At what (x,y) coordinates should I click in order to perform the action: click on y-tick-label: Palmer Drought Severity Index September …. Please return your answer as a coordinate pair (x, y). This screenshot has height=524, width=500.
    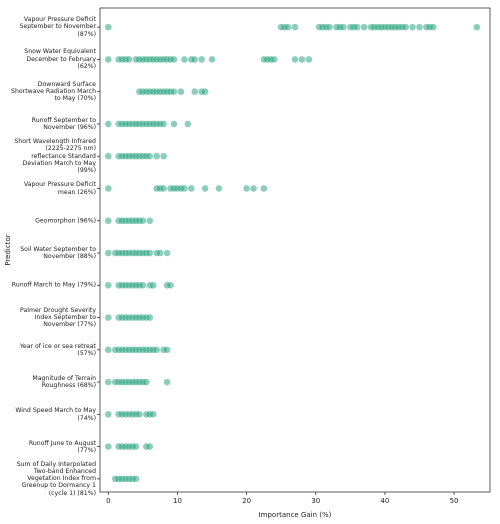
    Looking at the image, I should click on (58, 317).